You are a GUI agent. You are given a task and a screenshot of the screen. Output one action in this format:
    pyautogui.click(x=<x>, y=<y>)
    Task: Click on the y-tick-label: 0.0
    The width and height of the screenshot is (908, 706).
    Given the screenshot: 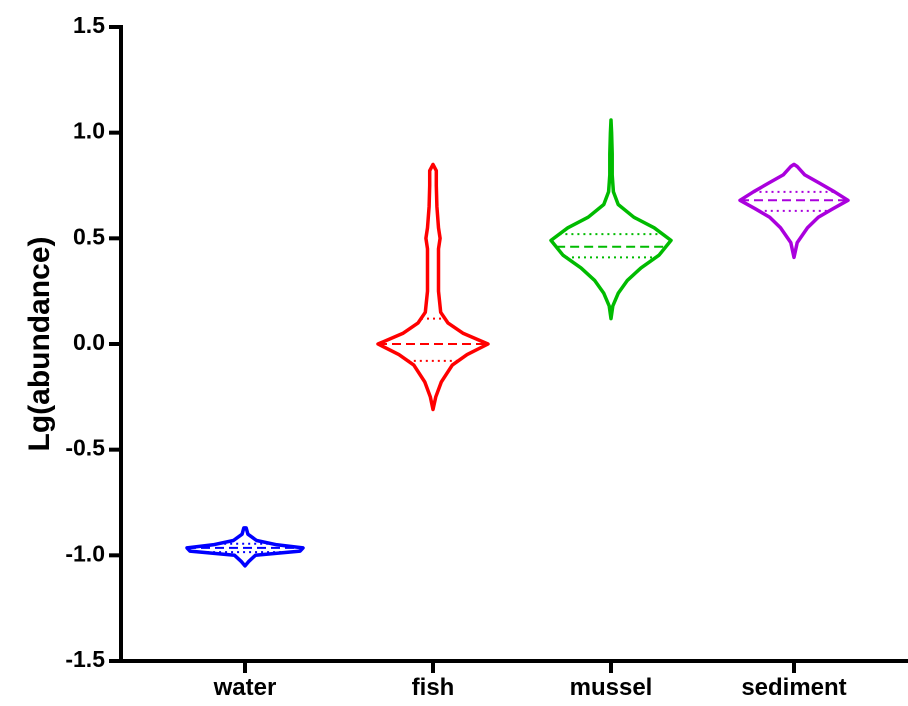 What is the action you would take?
    pyautogui.click(x=89, y=342)
    